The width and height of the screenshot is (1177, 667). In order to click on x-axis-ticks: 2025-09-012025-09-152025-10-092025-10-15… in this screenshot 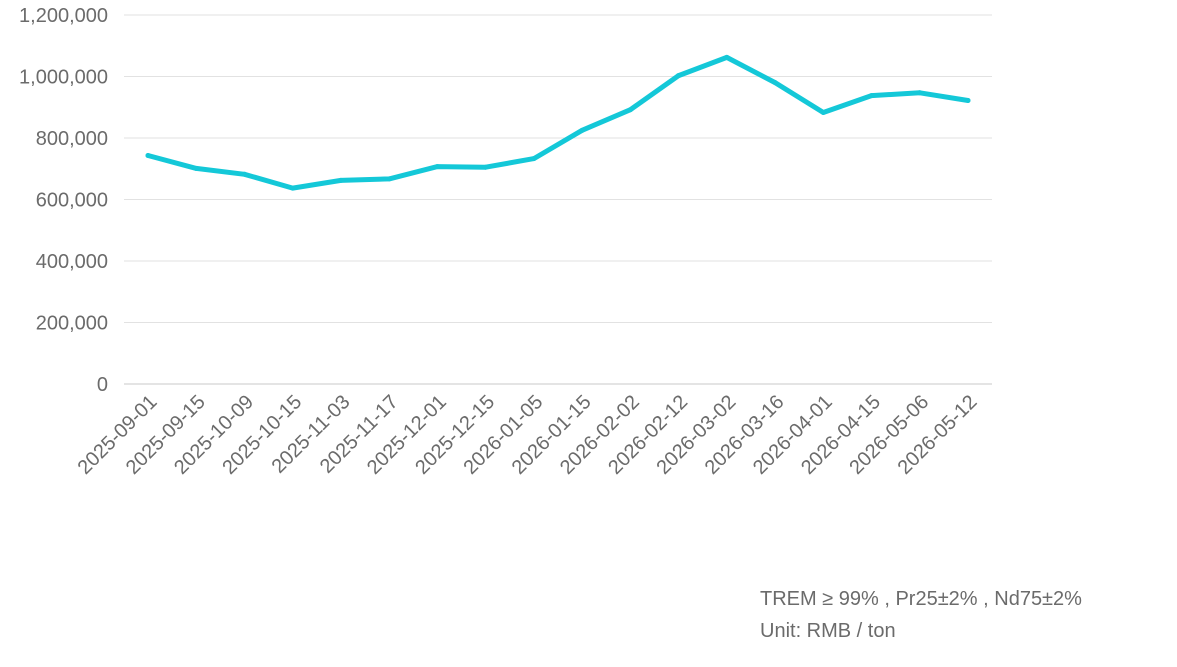, I will do `click(528, 435)`.